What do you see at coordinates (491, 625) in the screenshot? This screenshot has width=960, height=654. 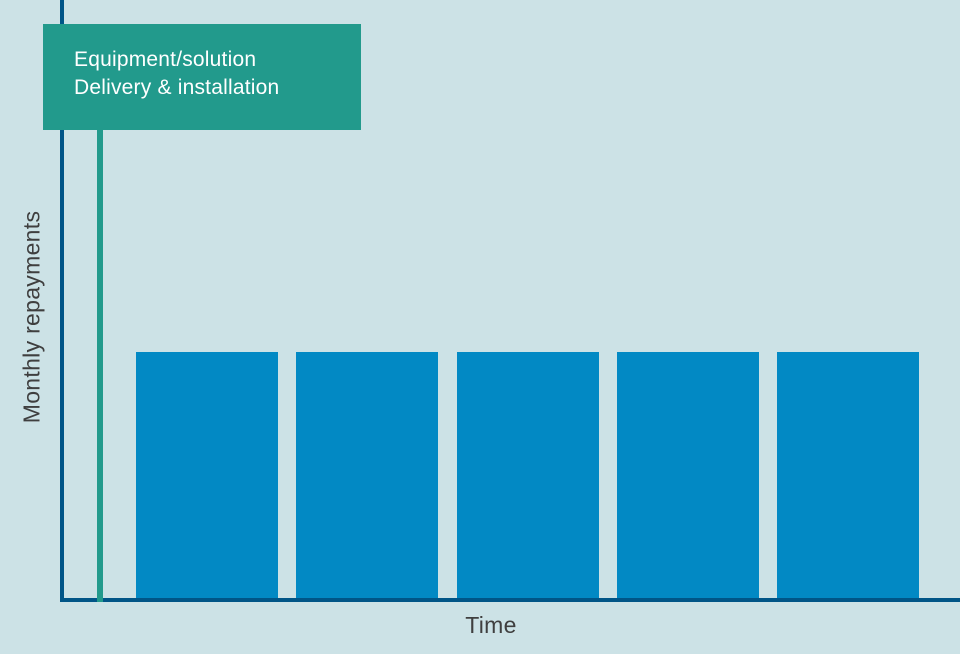 I see `x-axis-label: Time` at bounding box center [491, 625].